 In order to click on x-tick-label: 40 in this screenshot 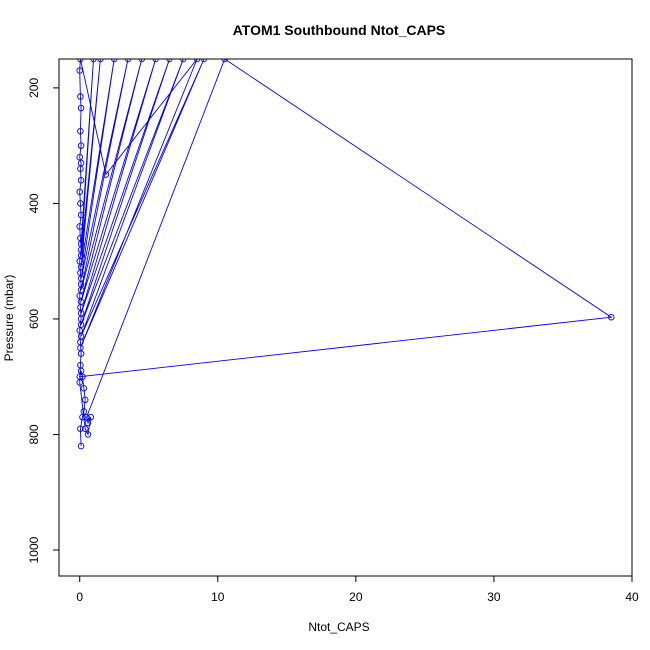, I will do `click(632, 597)`.